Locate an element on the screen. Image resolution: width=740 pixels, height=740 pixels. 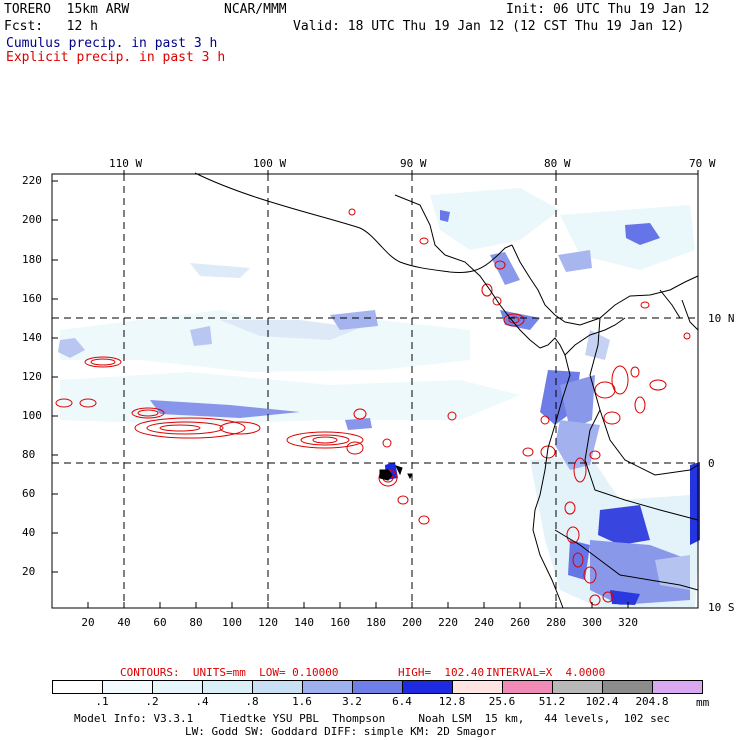
lon-label-70w: 70 W is located at coordinates (702, 163).